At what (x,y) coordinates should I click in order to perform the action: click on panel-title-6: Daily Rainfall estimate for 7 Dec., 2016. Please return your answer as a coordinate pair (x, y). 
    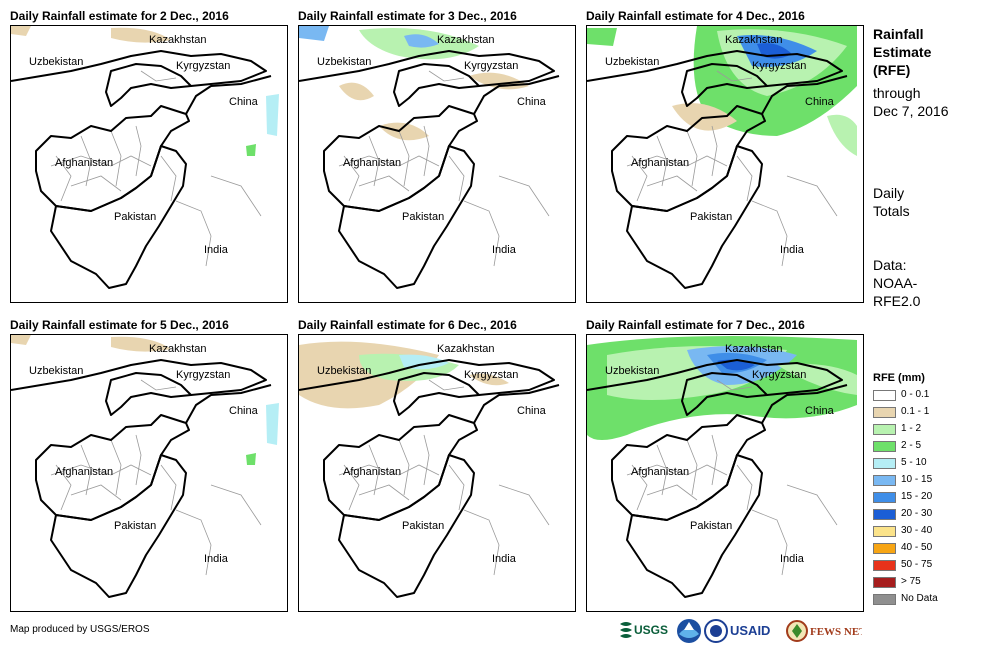
    Looking at the image, I should click on (695, 325).